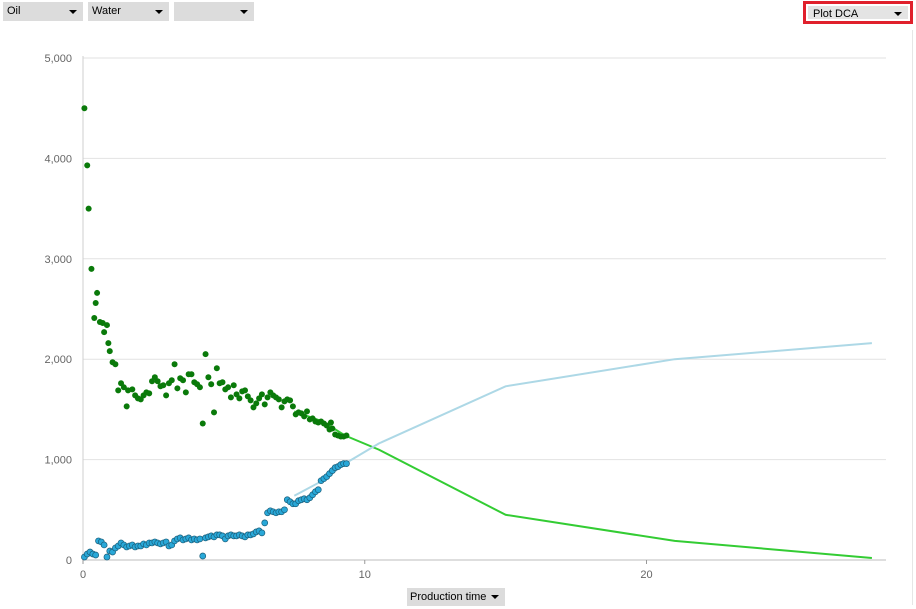  I want to click on x-tick-label: 10, so click(365, 575).